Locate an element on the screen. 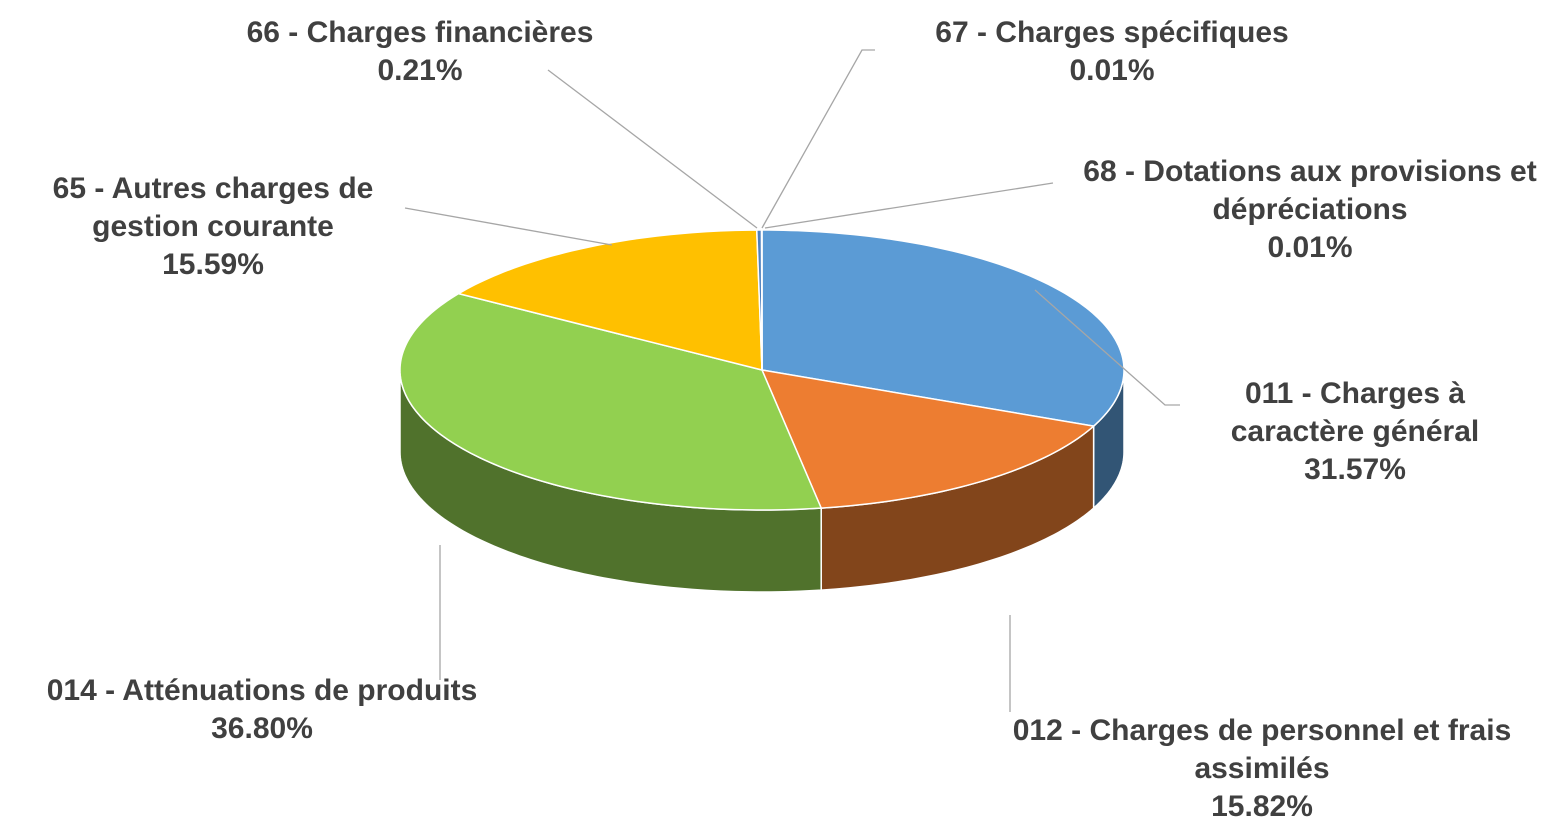 The width and height of the screenshot is (1559, 827). value-label: 0.21% is located at coordinates (420, 70).